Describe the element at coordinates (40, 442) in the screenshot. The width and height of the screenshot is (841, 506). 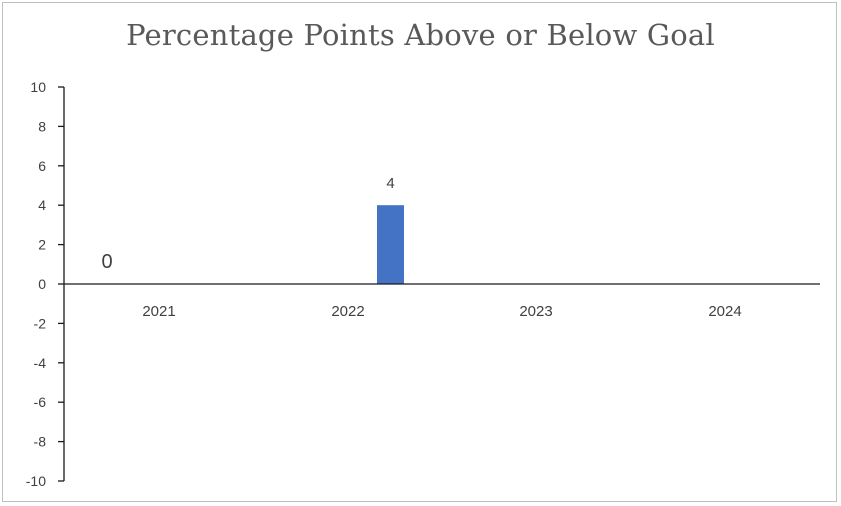
I see `y-tick-label: -8` at that location.